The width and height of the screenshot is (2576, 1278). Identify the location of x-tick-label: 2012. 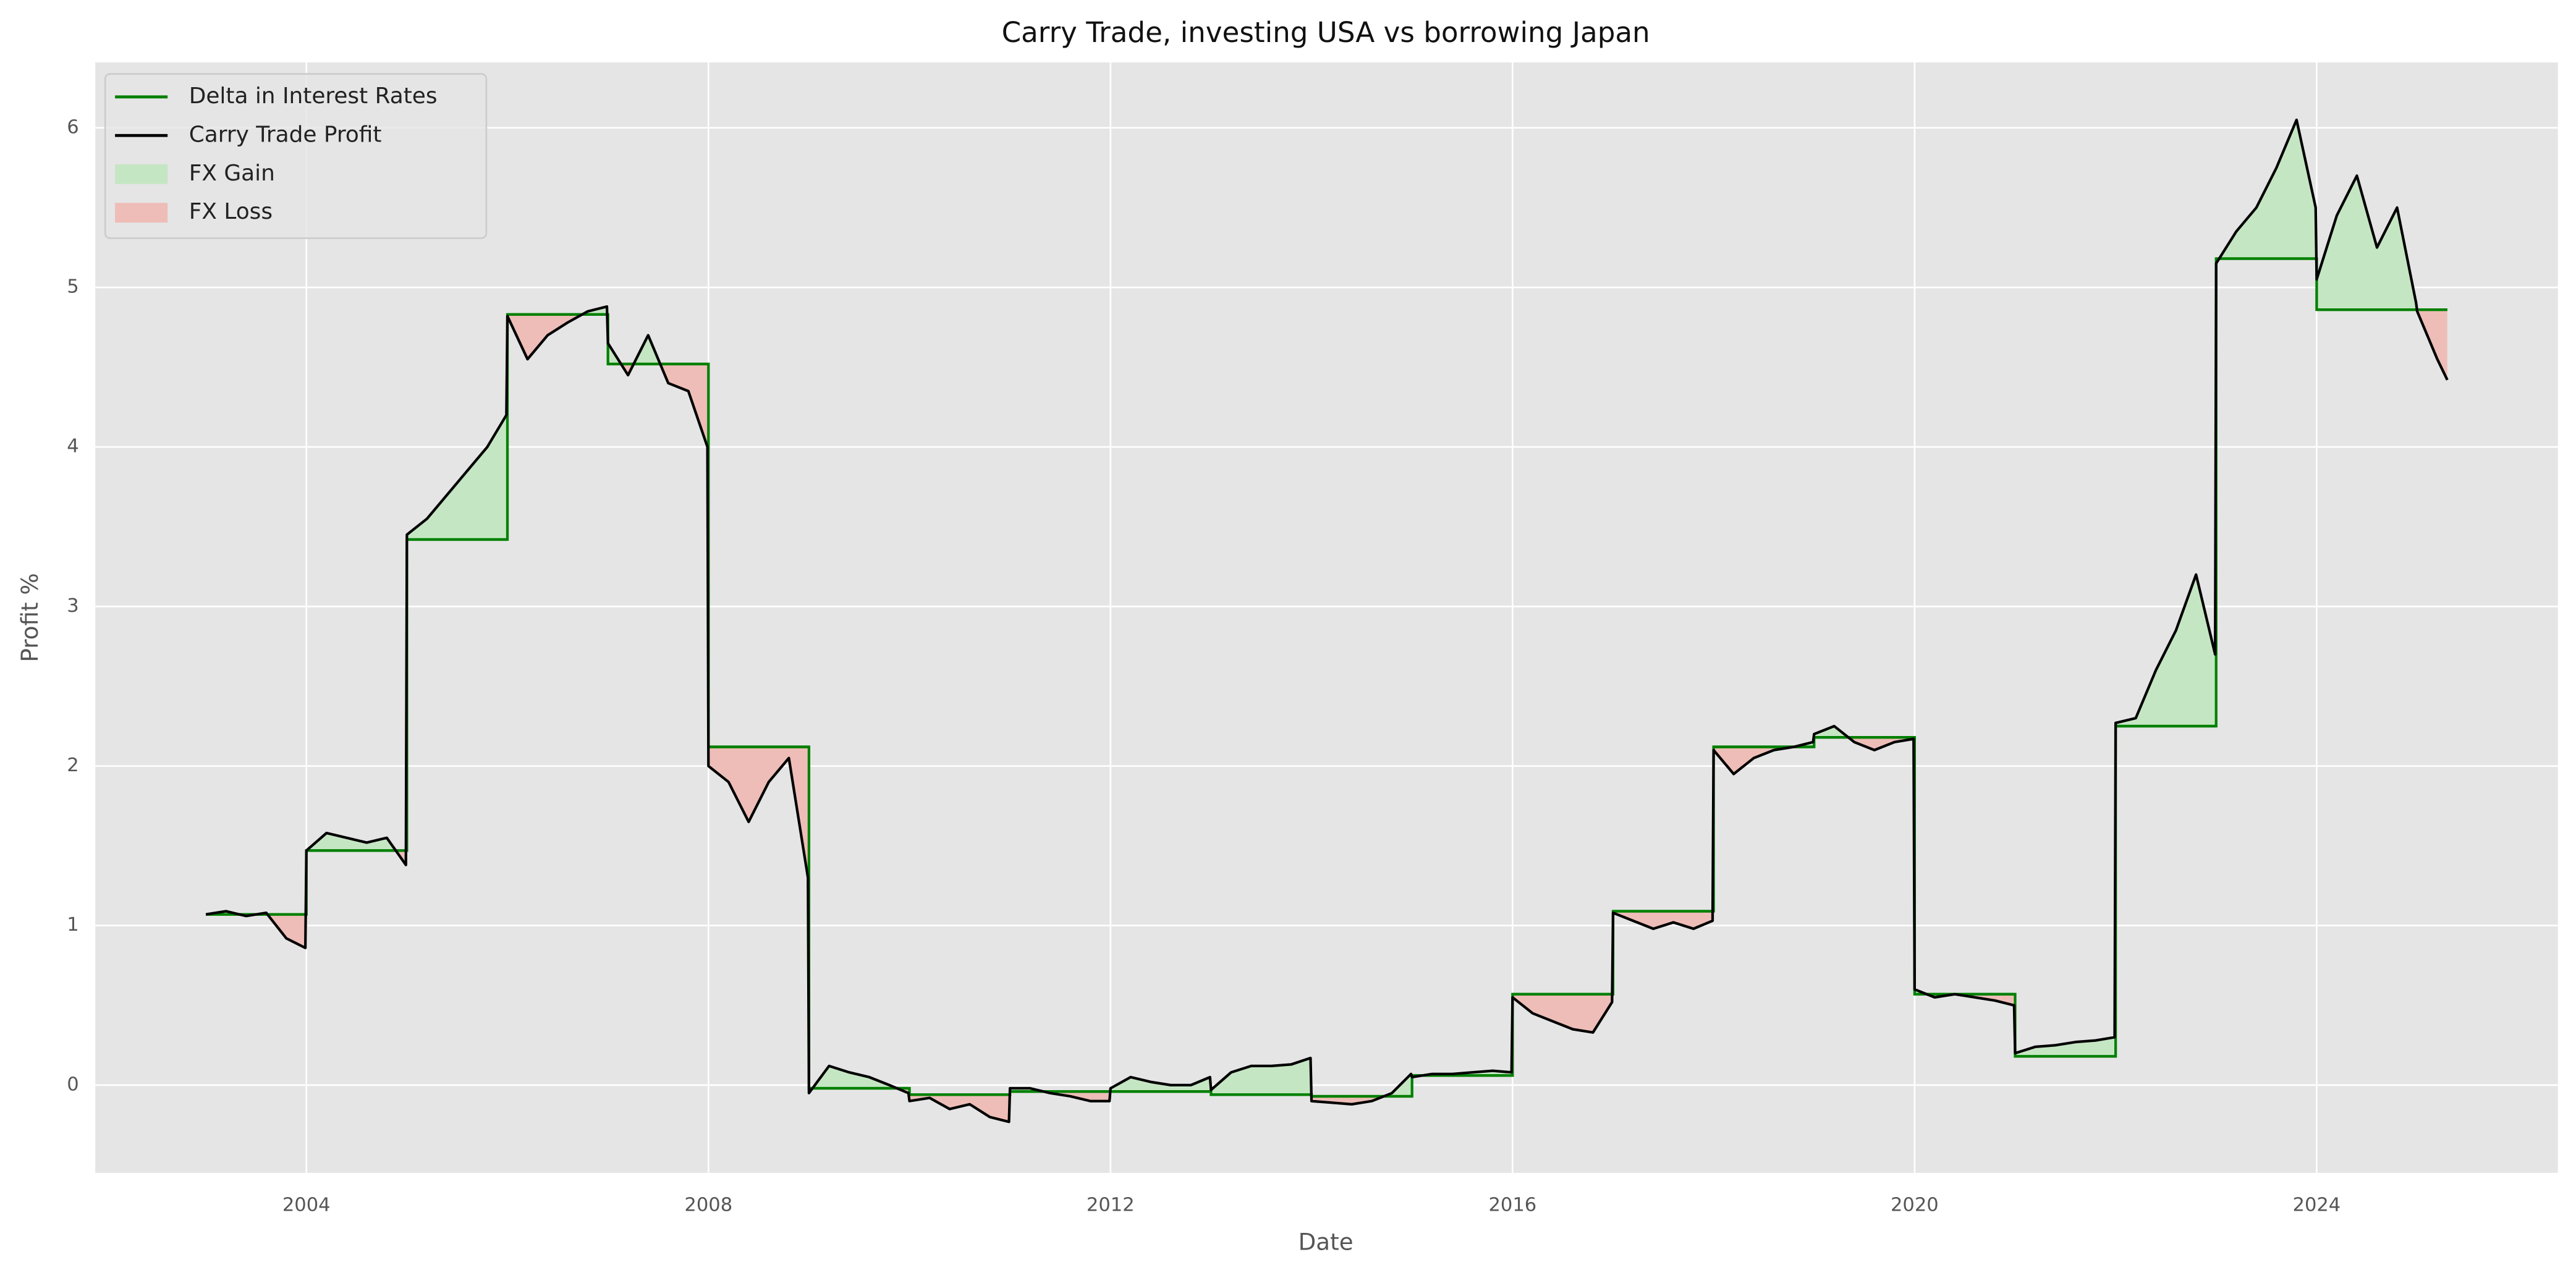
(1111, 1205).